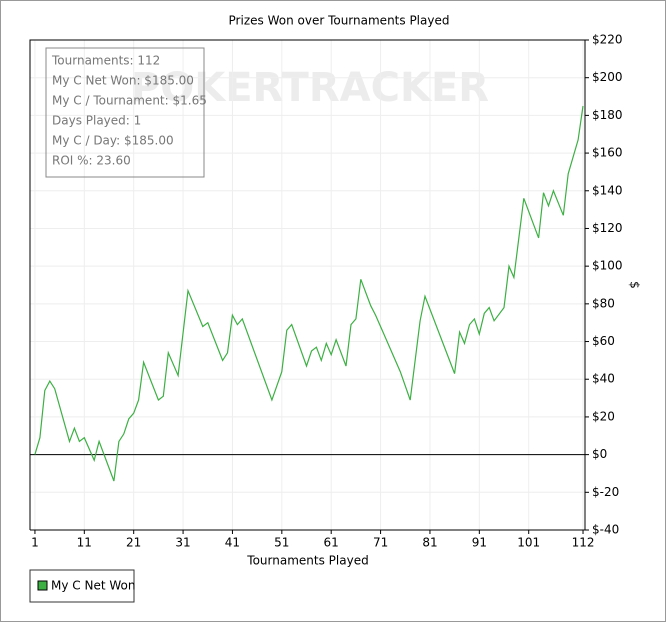  What do you see at coordinates (42, 585) in the screenshot?
I see `legend-swatch` at bounding box center [42, 585].